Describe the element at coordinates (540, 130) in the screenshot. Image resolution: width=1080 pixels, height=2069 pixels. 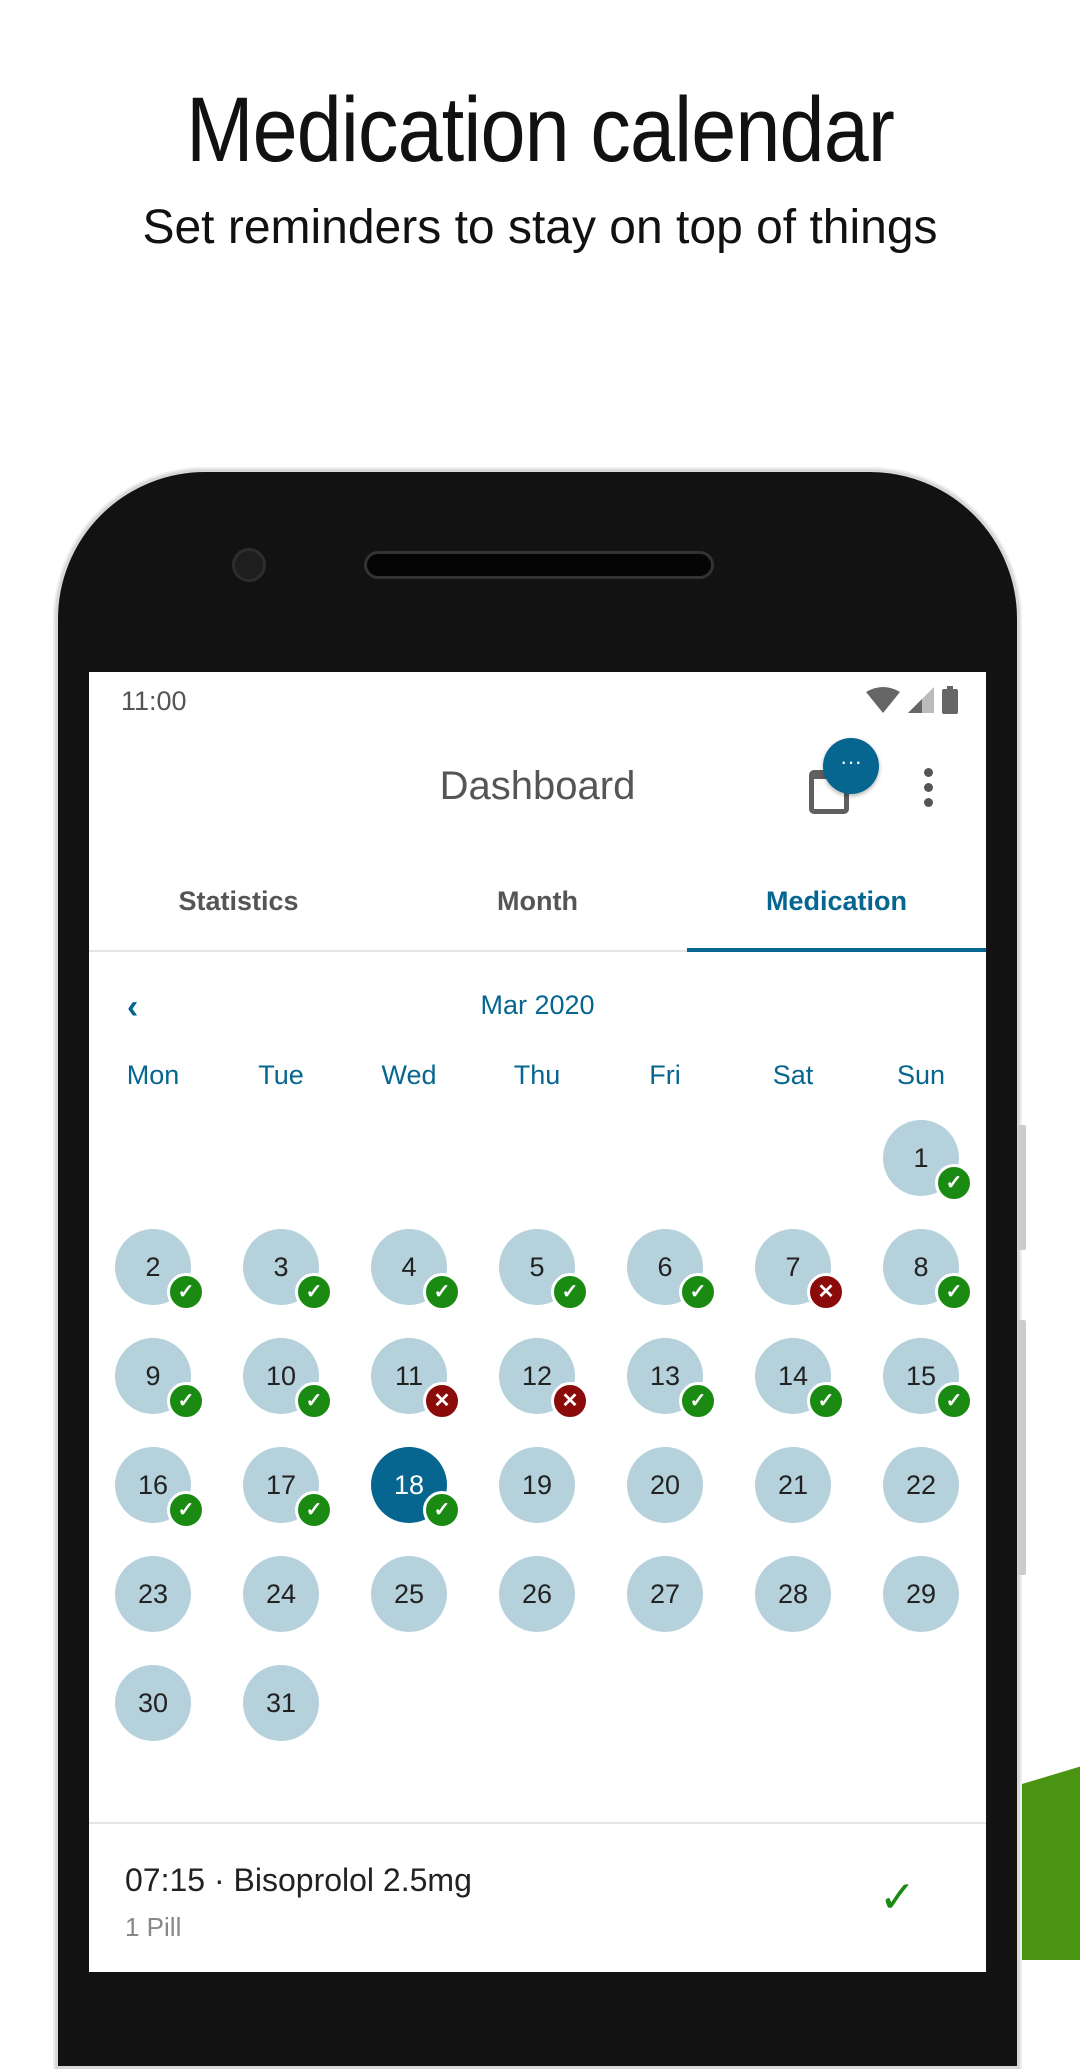
I see `promo-title: Medication calendar` at that location.